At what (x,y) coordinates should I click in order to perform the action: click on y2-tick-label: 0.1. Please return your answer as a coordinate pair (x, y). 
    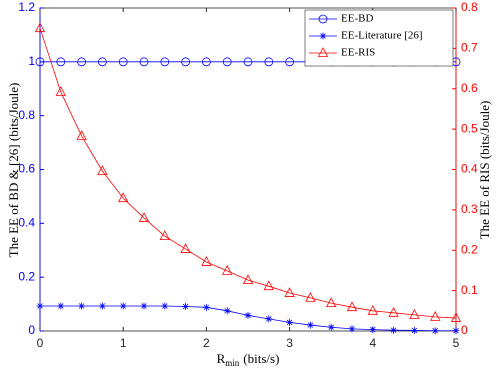
    Looking at the image, I should click on (469, 290).